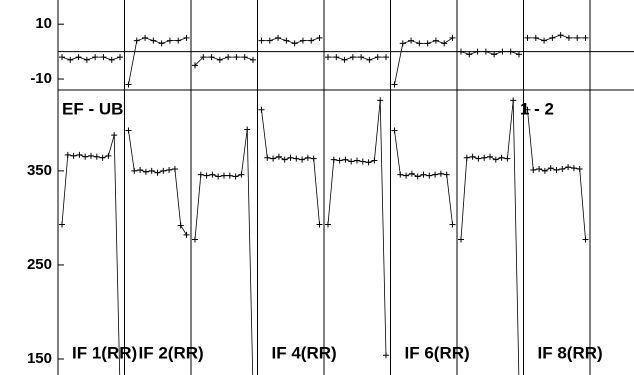 This screenshot has width=634, height=375. I want to click on panel-label: IF 1(RR), so click(104, 352).